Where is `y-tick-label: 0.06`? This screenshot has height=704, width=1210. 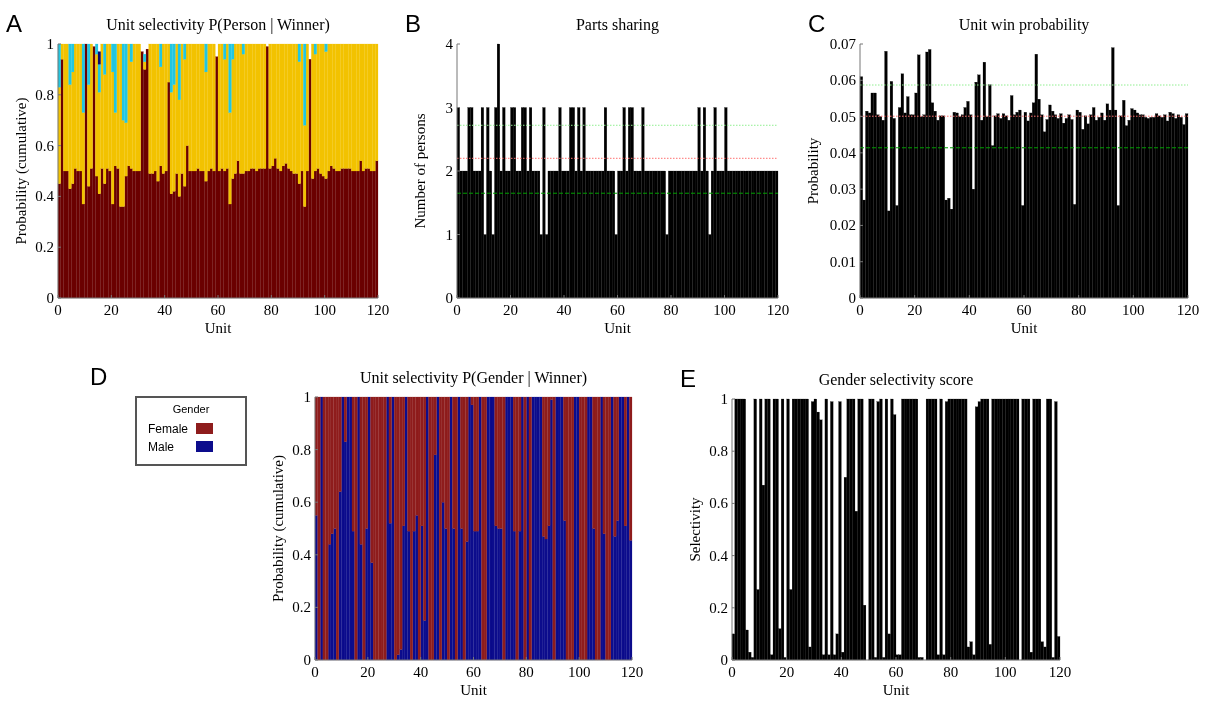
y-tick-label: 0.06 is located at coordinates (843, 80).